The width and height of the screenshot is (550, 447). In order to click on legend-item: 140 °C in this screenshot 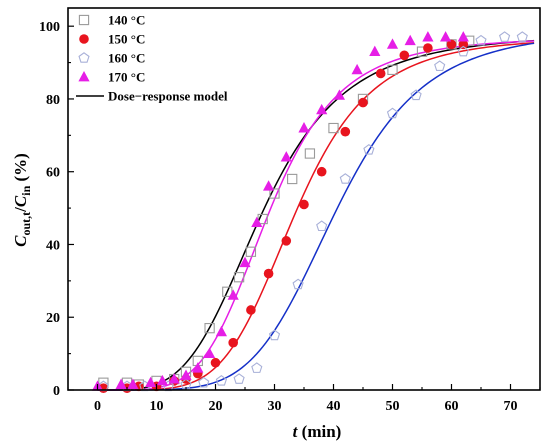, I will do `click(111, 20)`.